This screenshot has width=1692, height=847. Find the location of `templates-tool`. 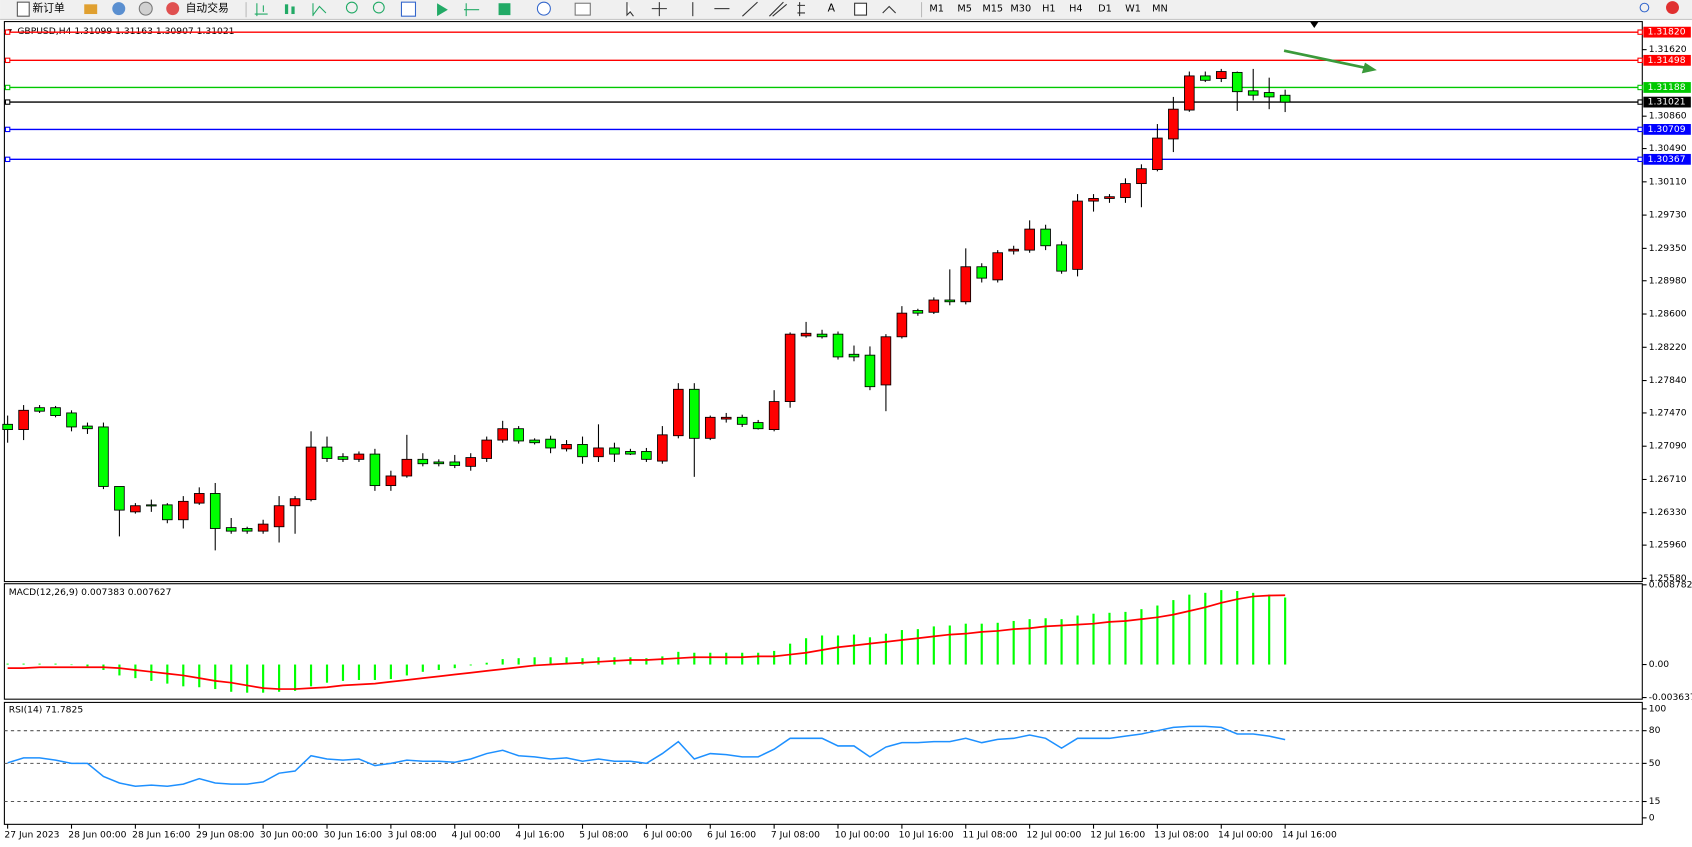

templates-tool is located at coordinates (582, 9).